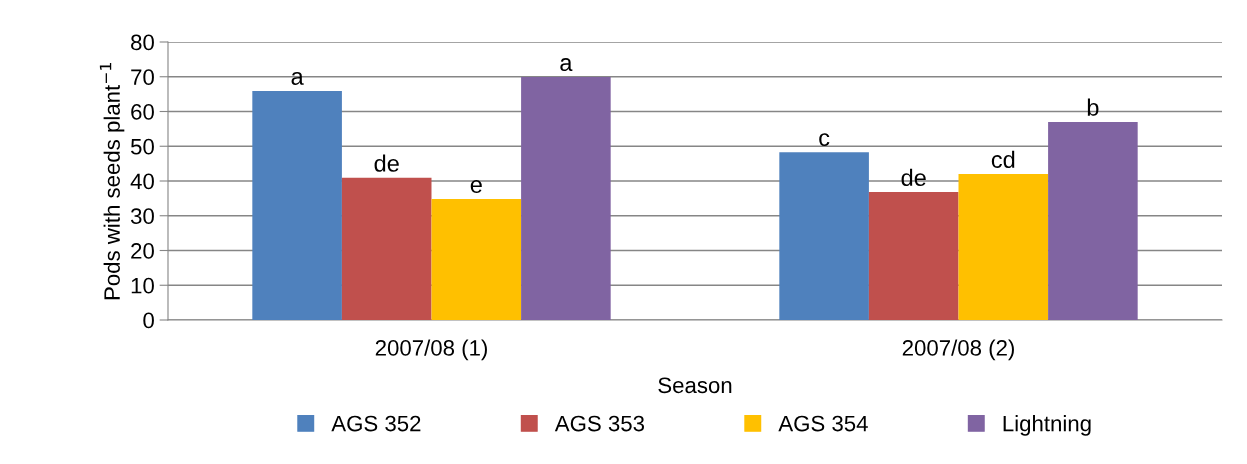 The width and height of the screenshot is (1247, 464). What do you see at coordinates (142, 285) in the screenshot?
I see `y-tick-label: 10` at bounding box center [142, 285].